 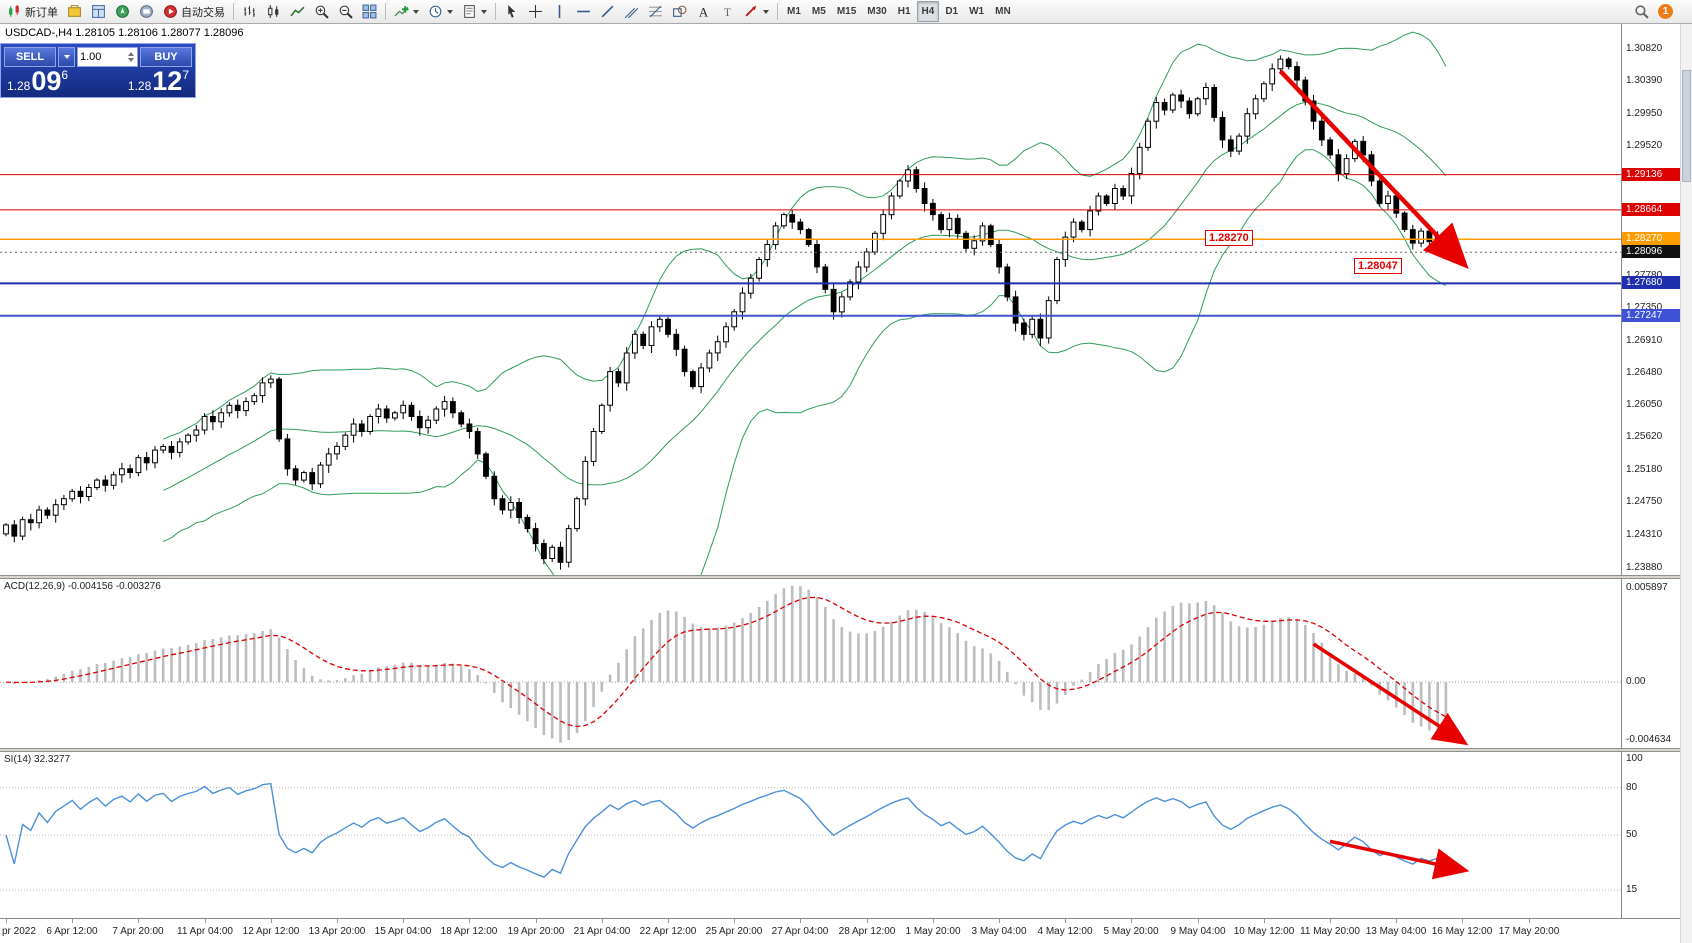 I want to click on toolbar-right: 1, so click(x=1659, y=11).